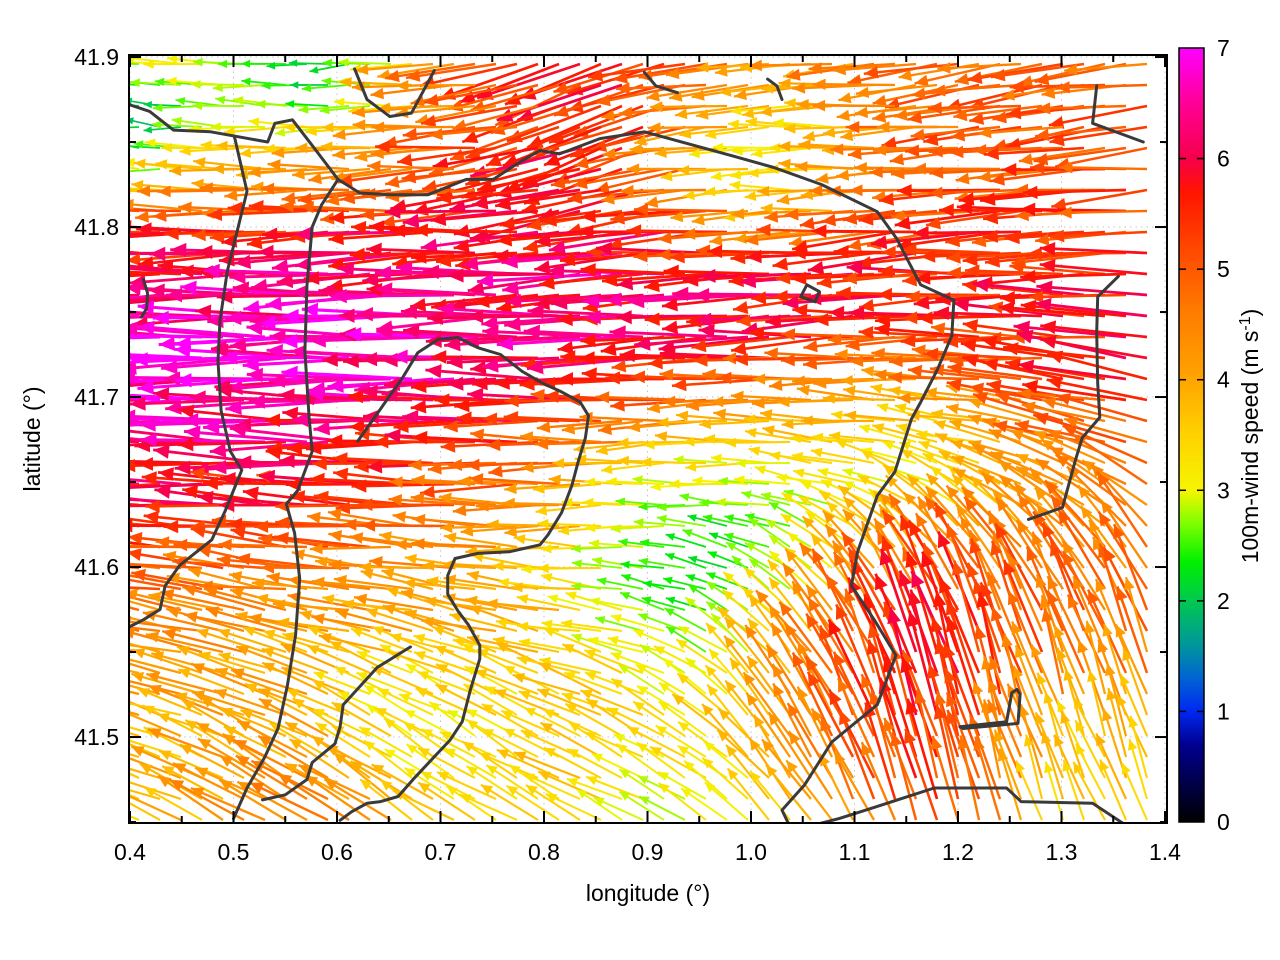 The image size is (1280, 960). What do you see at coordinates (96, 737) in the screenshot?
I see `y-tick-label: 41.5` at bounding box center [96, 737].